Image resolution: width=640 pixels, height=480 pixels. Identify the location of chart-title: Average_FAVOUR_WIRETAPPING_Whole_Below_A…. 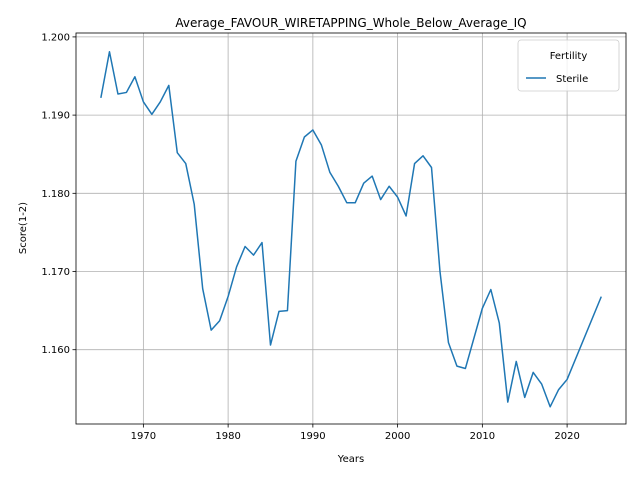
(350, 23).